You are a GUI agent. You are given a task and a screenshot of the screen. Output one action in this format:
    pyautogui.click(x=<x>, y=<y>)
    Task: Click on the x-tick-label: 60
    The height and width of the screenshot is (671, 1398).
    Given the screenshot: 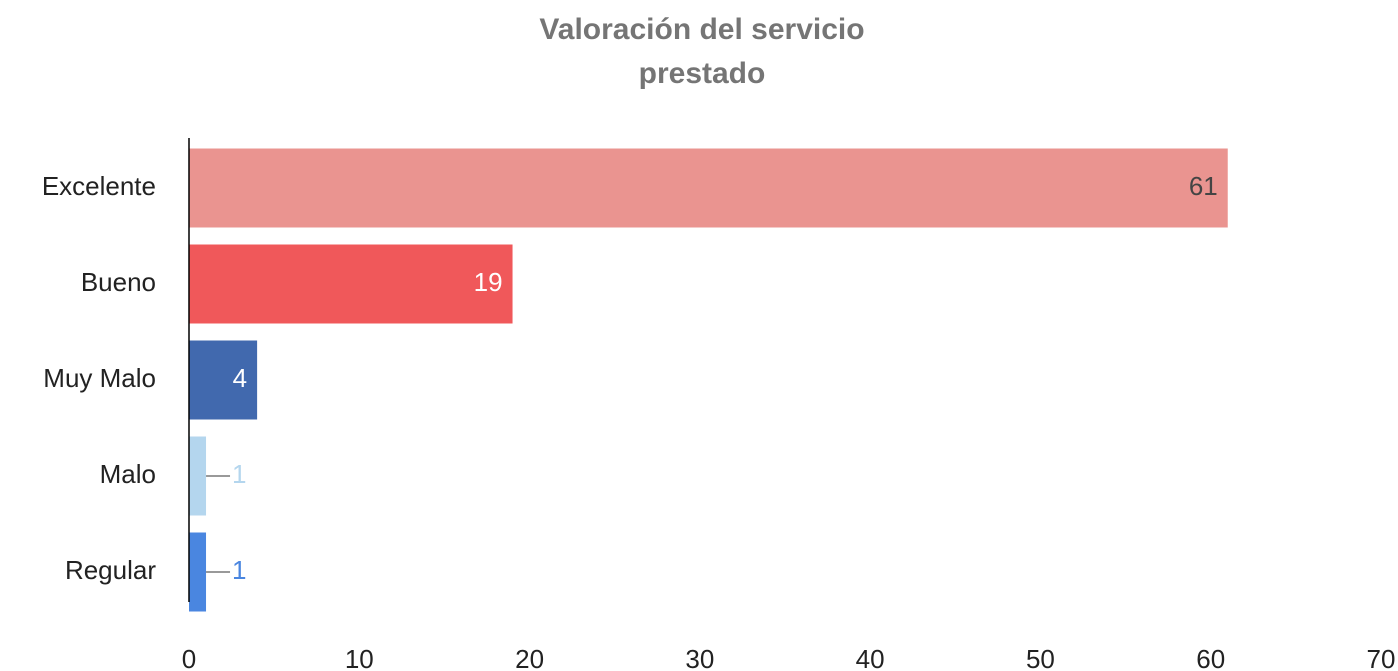 What is the action you would take?
    pyautogui.click(x=1210, y=657)
    